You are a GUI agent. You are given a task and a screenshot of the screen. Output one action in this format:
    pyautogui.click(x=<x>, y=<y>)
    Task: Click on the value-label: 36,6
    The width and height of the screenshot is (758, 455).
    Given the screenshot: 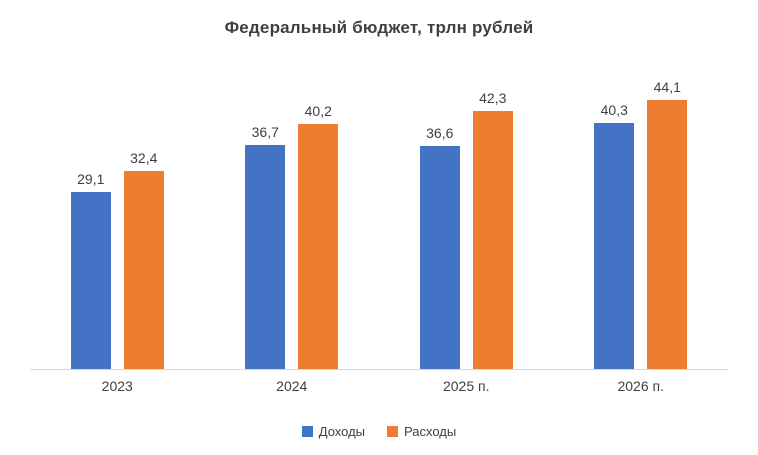 What is the action you would take?
    pyautogui.click(x=440, y=133)
    